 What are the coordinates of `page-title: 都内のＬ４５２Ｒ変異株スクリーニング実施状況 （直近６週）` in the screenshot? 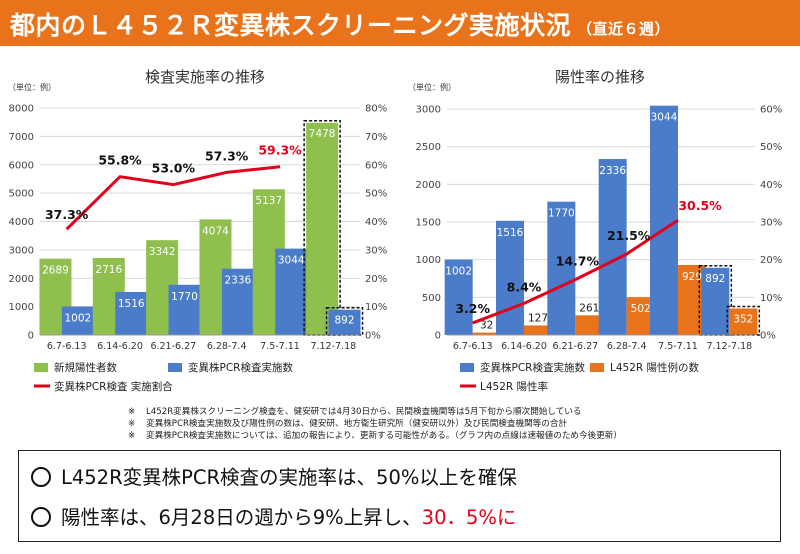 It's located at (340, 25).